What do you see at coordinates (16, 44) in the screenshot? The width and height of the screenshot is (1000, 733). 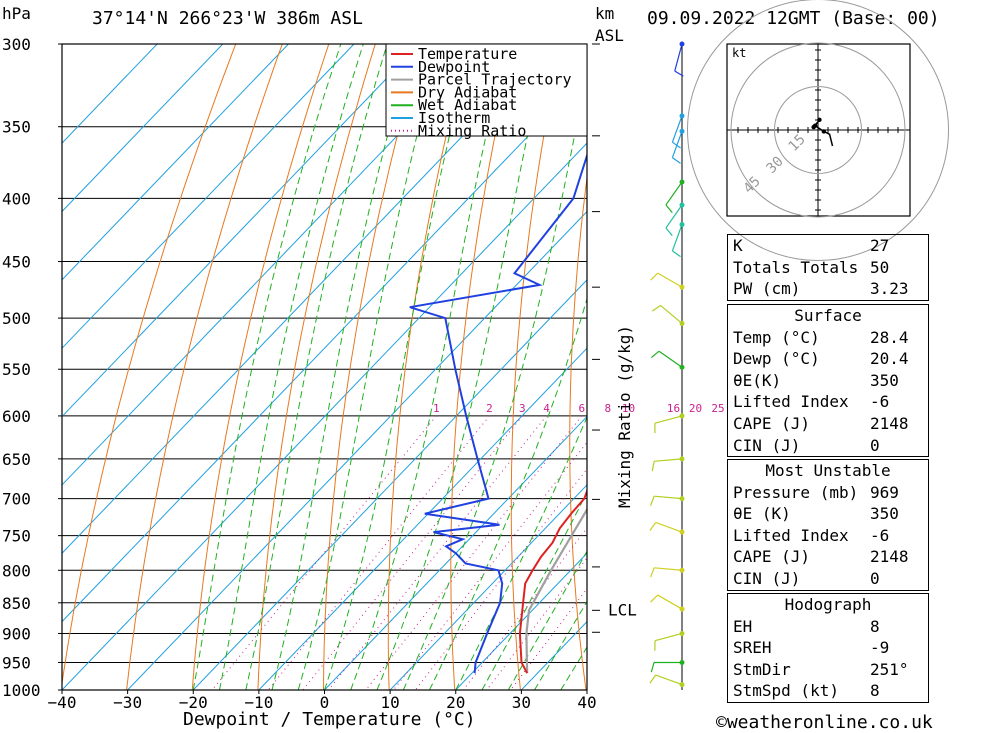 I see `y-tick-label: 300` at bounding box center [16, 44].